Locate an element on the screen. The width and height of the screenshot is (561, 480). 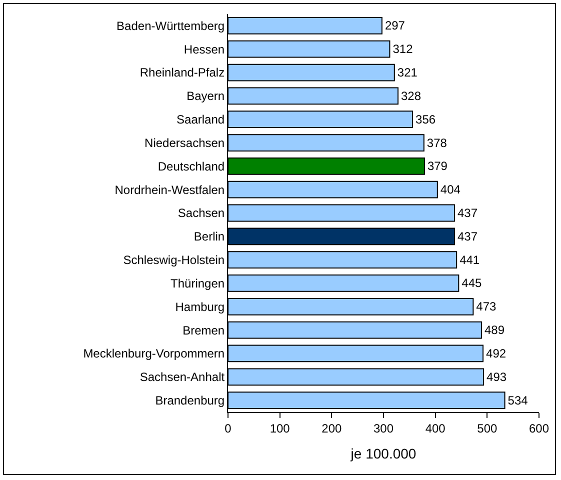
y-tick-label: Thüringen is located at coordinates (197, 283).